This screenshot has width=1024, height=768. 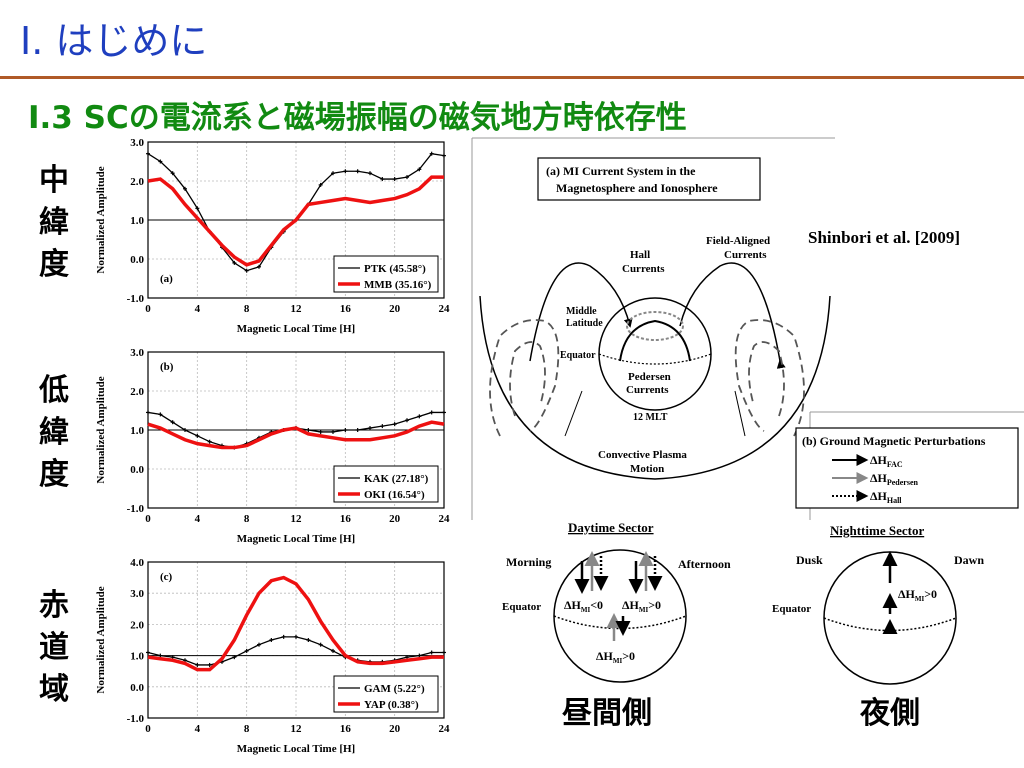 What do you see at coordinates (894, 479) in the screenshot?
I see `legend-pedersen-label: ΔHPedersen` at bounding box center [894, 479].